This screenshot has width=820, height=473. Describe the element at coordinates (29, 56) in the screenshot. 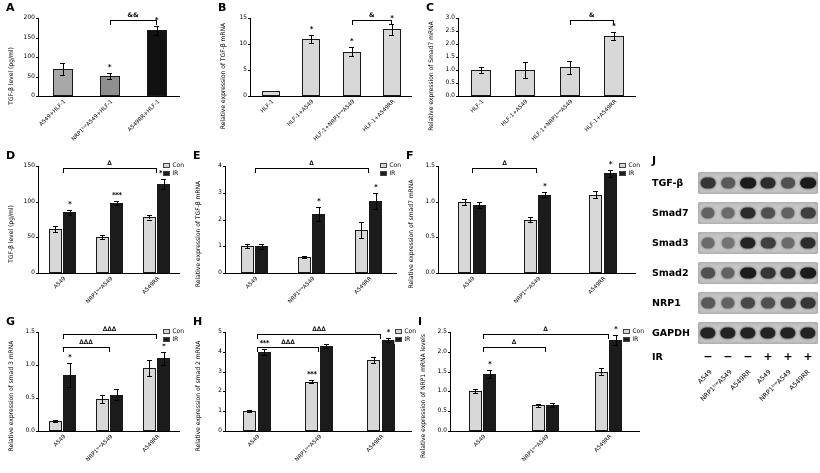

I see `y-tick-label: 100` at that location.